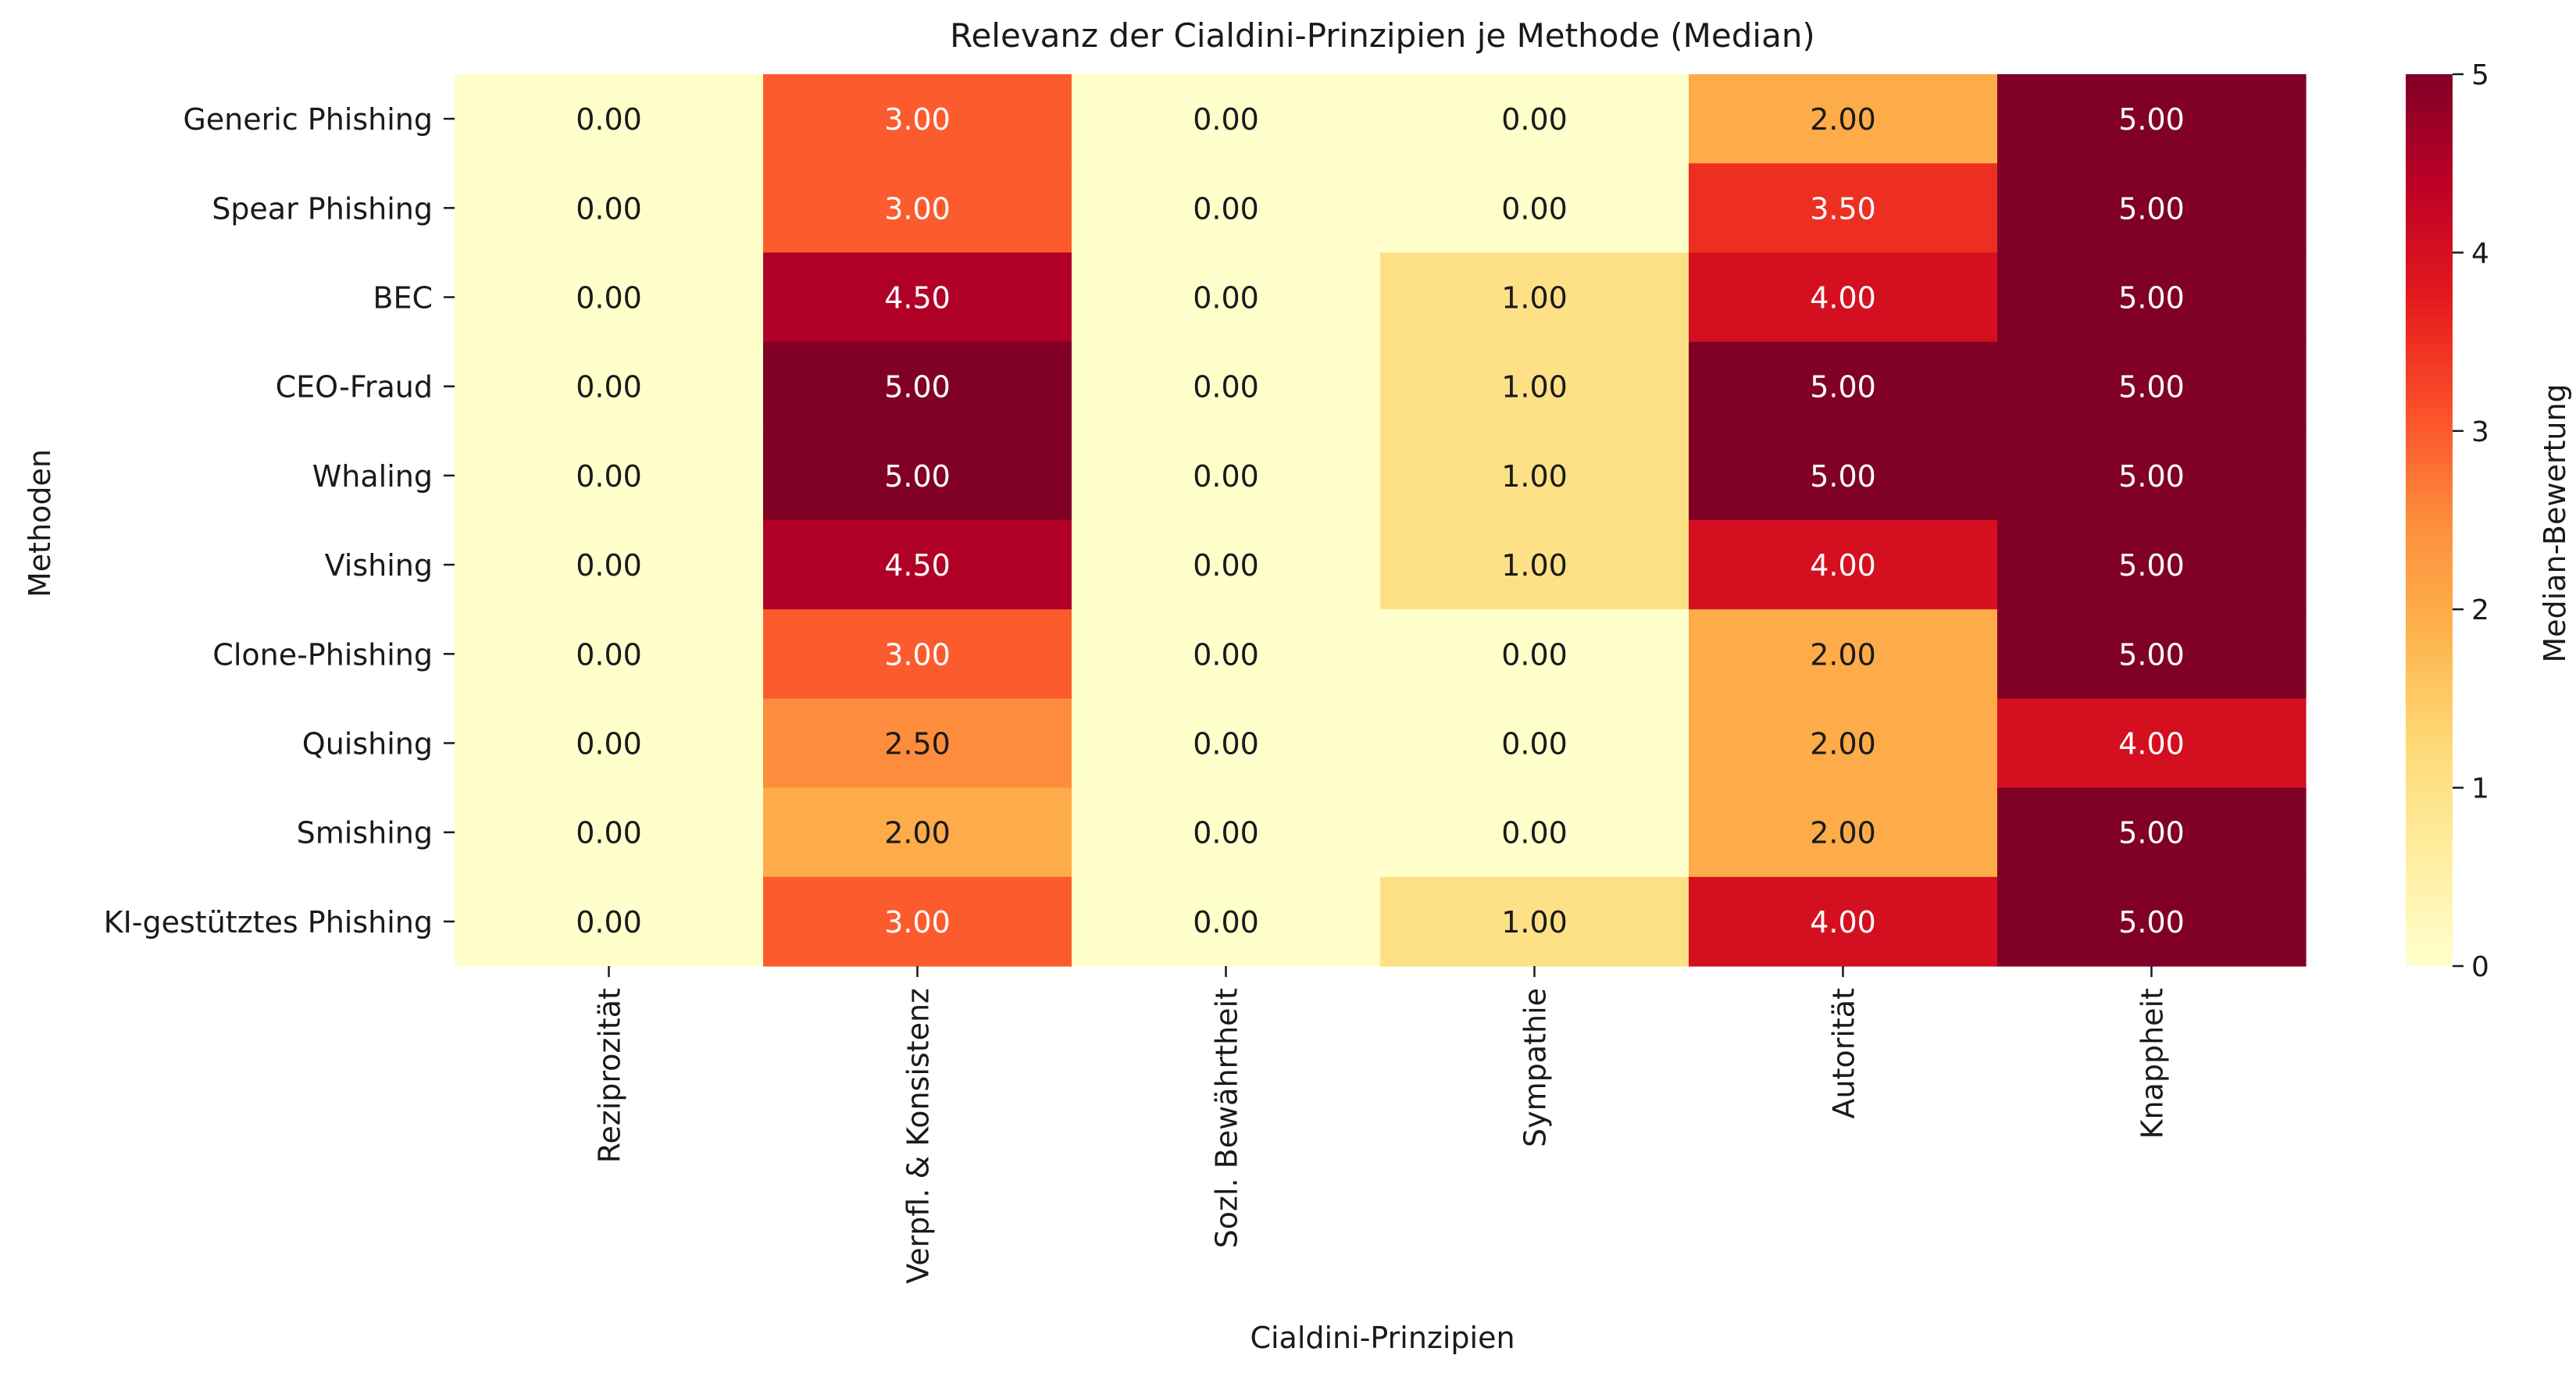 The height and width of the screenshot is (1380, 2576). What do you see at coordinates (403, 298) in the screenshot?
I see `y-tick-label: BEC` at bounding box center [403, 298].